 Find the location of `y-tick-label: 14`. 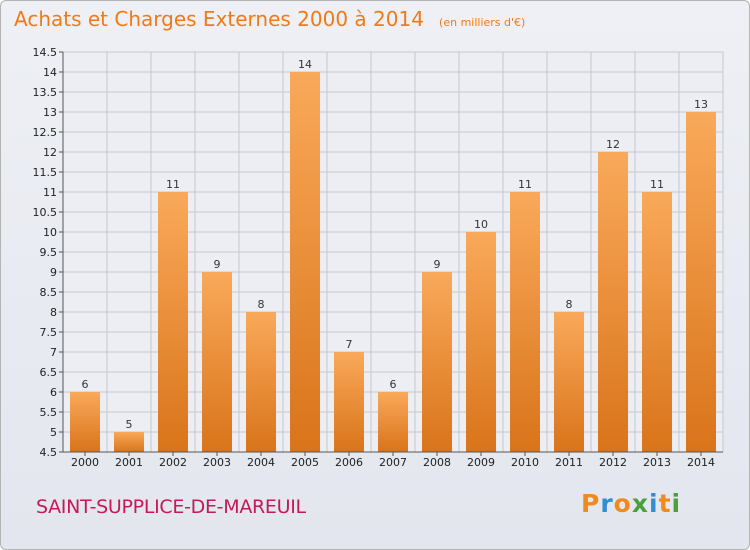

y-tick-label: 14 is located at coordinates (50, 72).